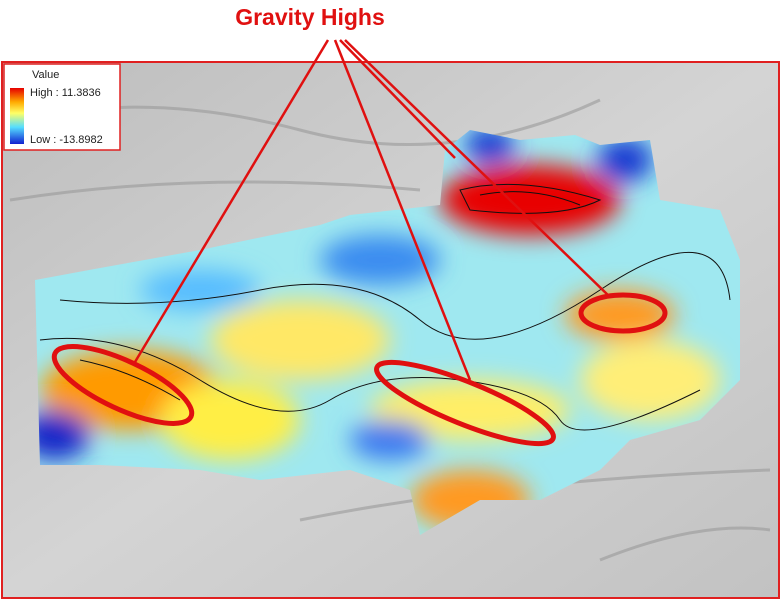  What do you see at coordinates (310, 17) in the screenshot?
I see `map-title: Gravity Highs` at bounding box center [310, 17].